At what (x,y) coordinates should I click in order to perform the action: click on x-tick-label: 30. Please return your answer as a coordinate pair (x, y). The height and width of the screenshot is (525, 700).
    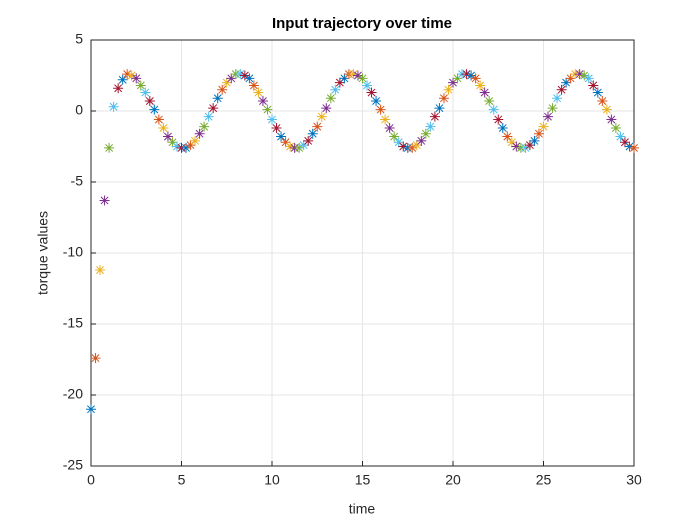
    Looking at the image, I should click on (634, 480).